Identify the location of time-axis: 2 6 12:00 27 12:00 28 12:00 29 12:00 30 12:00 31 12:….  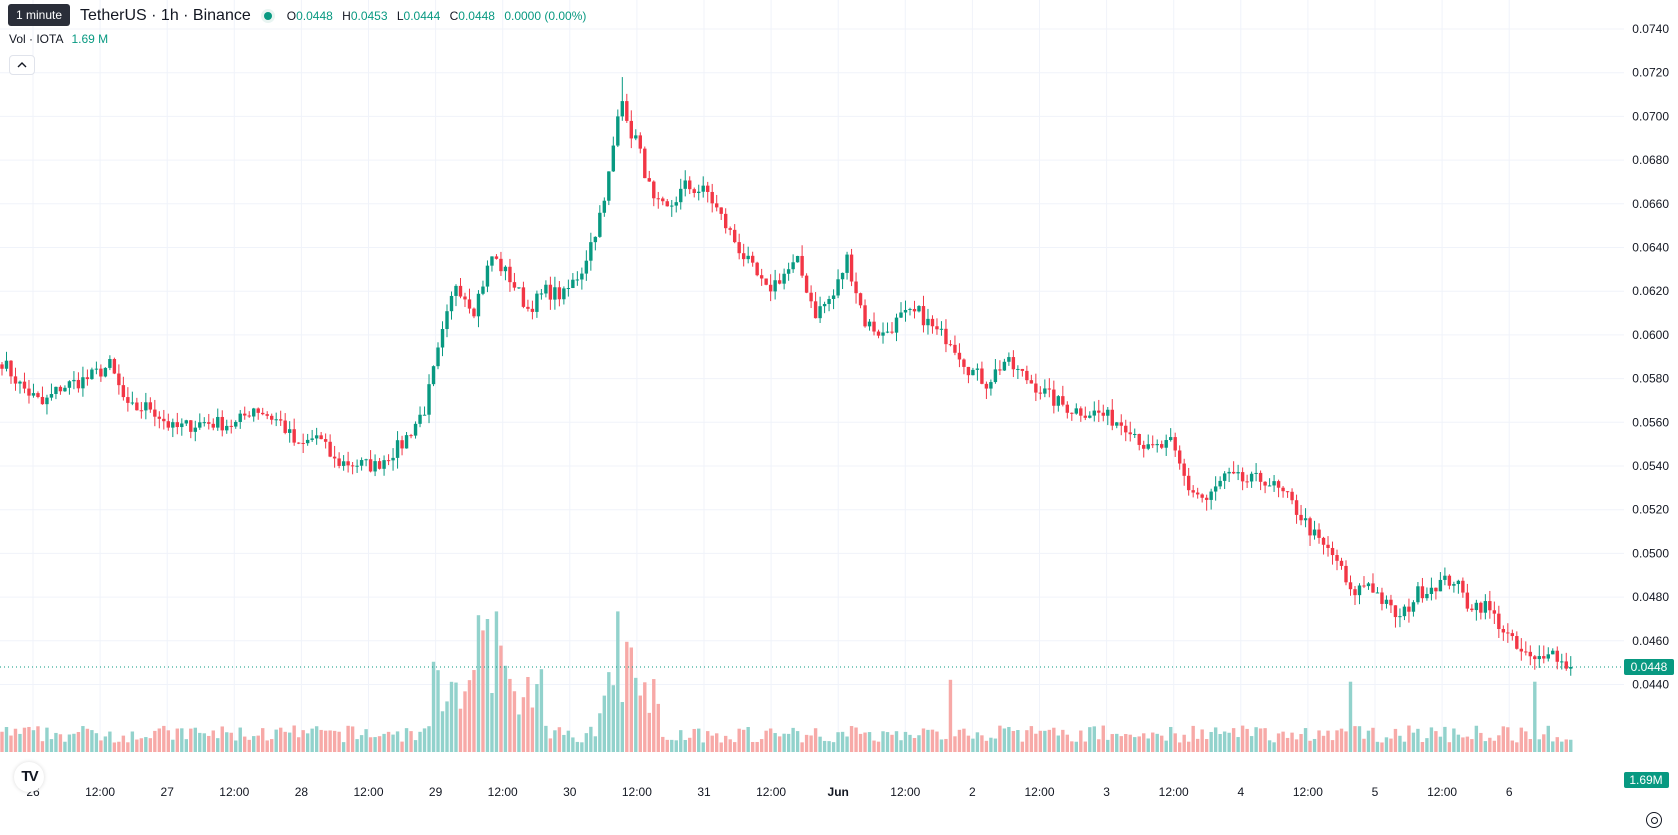
(769, 792).